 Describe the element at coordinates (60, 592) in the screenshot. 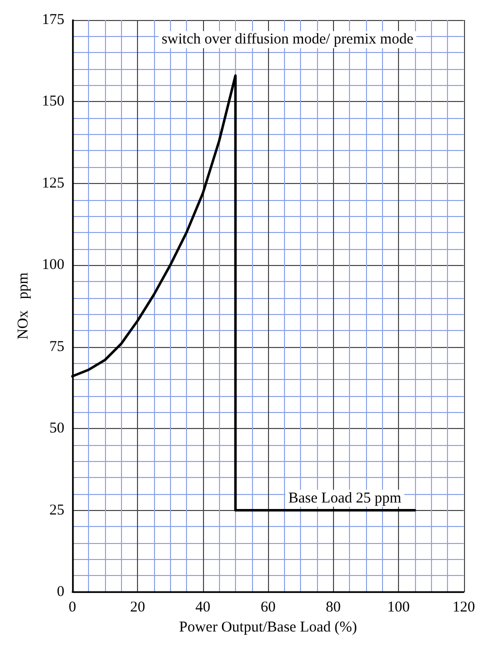

I see `y-tick-label: 0` at that location.